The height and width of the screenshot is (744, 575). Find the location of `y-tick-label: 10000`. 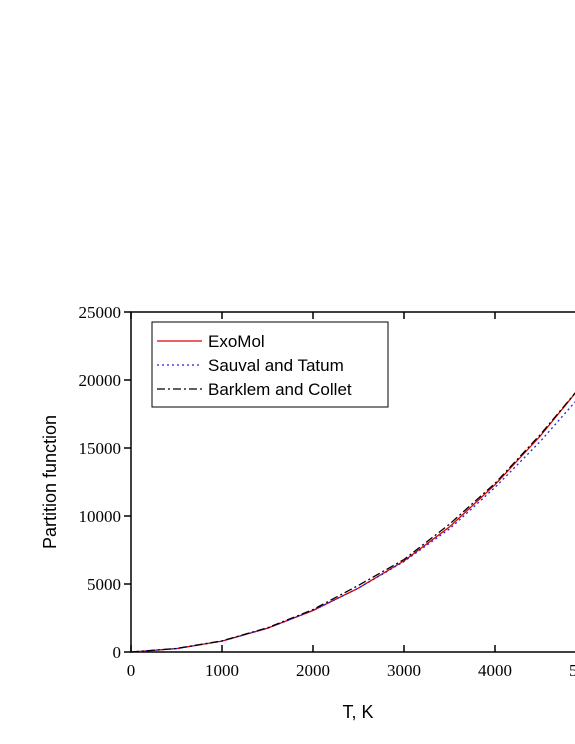

y-tick-label: 10000 is located at coordinates (100, 516).